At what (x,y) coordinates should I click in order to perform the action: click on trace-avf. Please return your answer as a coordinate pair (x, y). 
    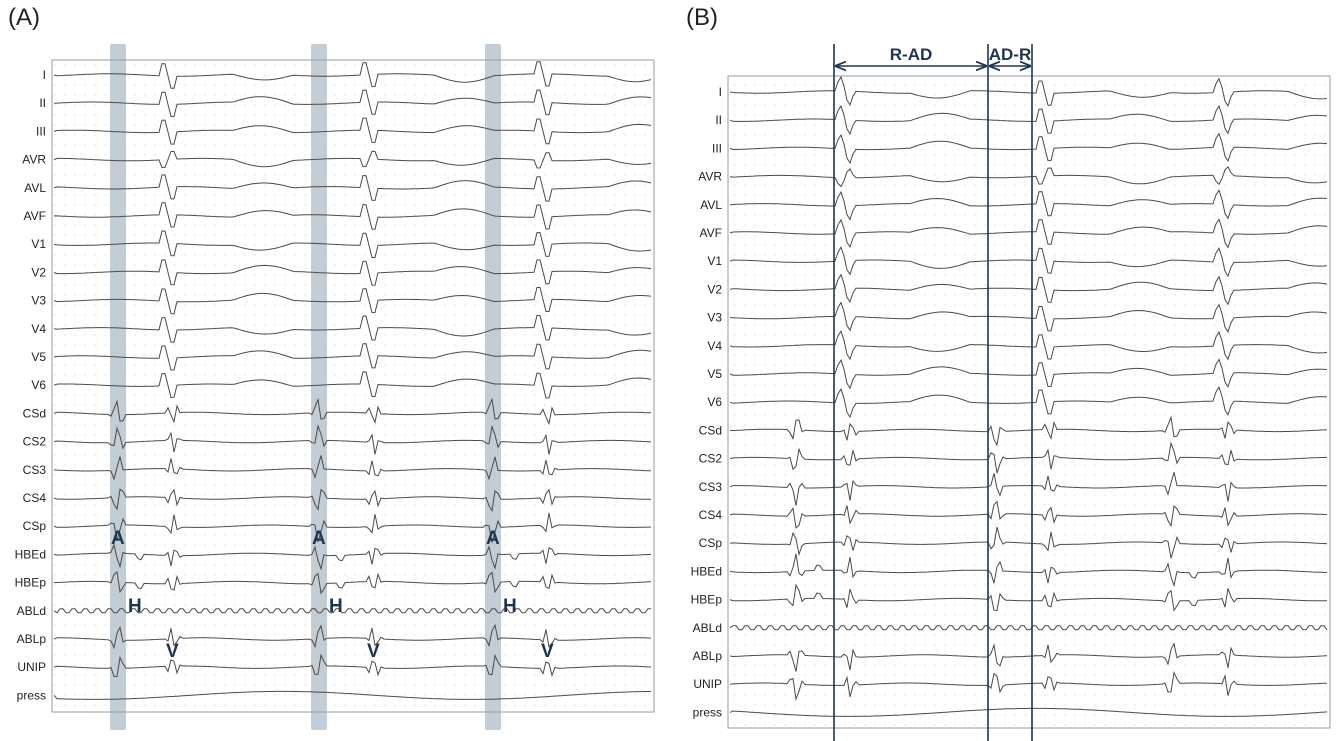
    Looking at the image, I should click on (352, 216).